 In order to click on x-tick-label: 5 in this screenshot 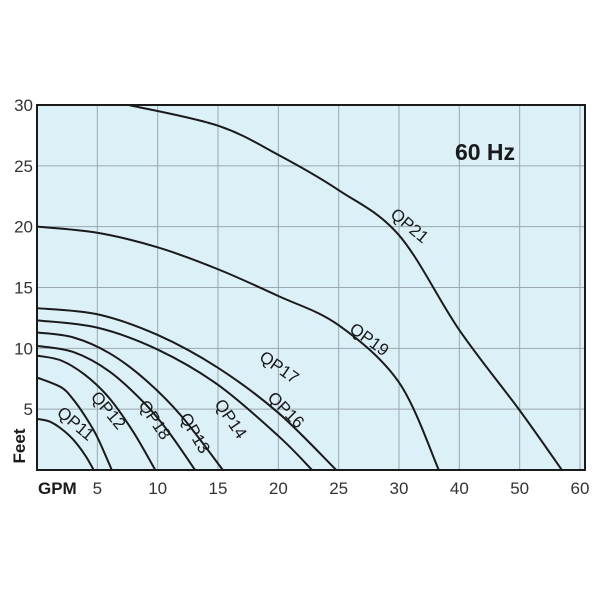, I will do `click(97, 488)`.